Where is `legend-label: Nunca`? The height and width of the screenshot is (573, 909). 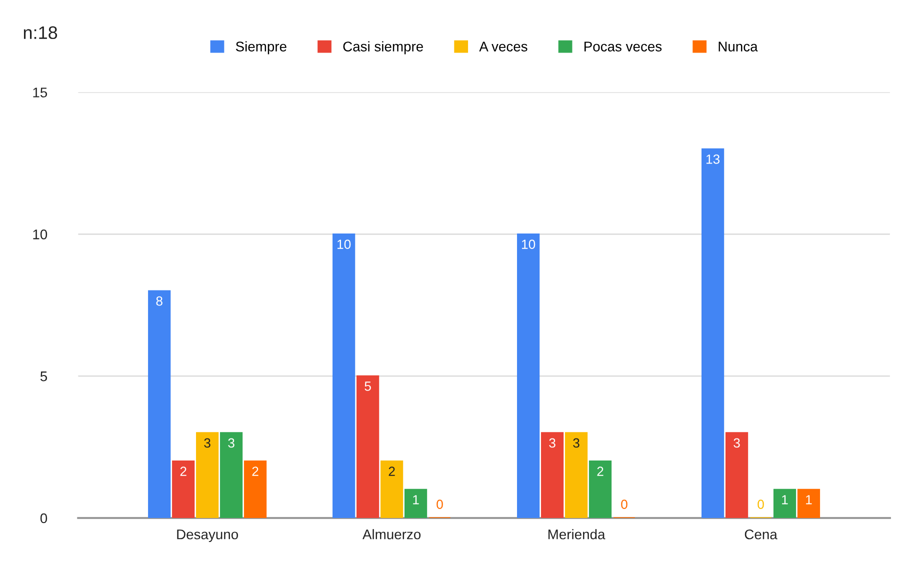
legend-label: Nunca is located at coordinates (738, 47).